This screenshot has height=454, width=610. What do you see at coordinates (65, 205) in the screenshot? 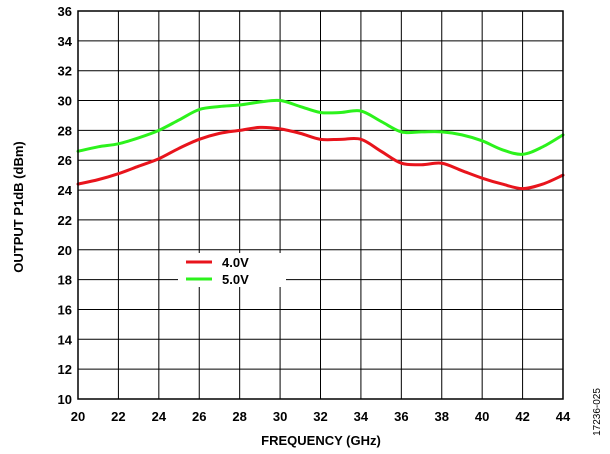
I see `y-tick-labels: 10 12 14 16 18 20 22 24 26 28 30 32 34 36` at bounding box center [65, 205].